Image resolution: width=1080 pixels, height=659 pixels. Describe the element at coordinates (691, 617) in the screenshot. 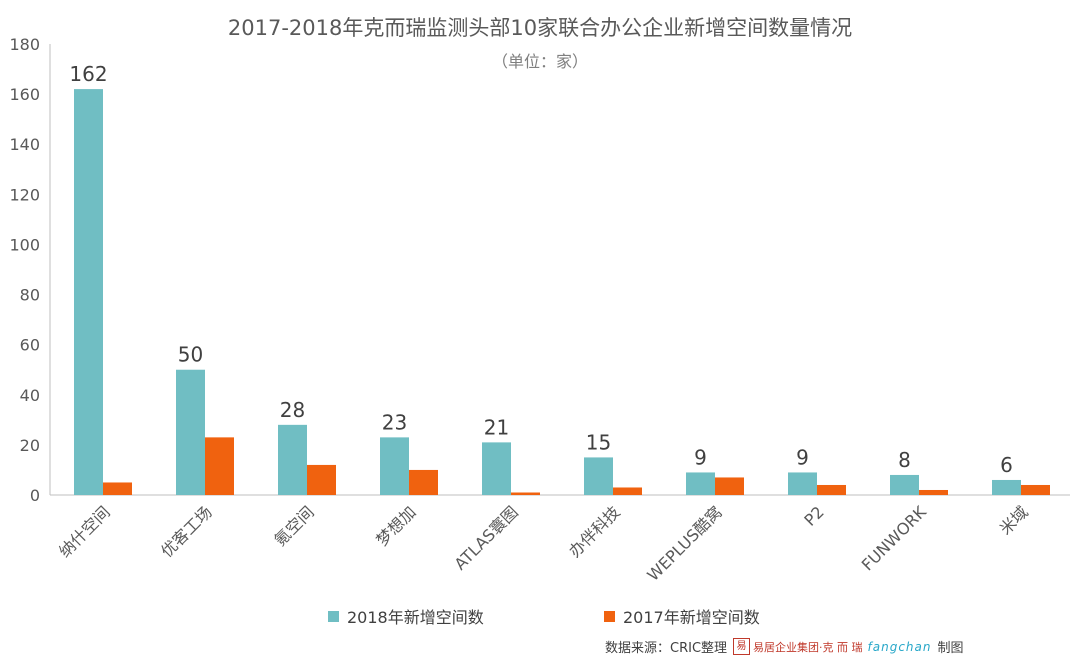

I see `legend-label-2017: 2017年新增空间数` at that location.